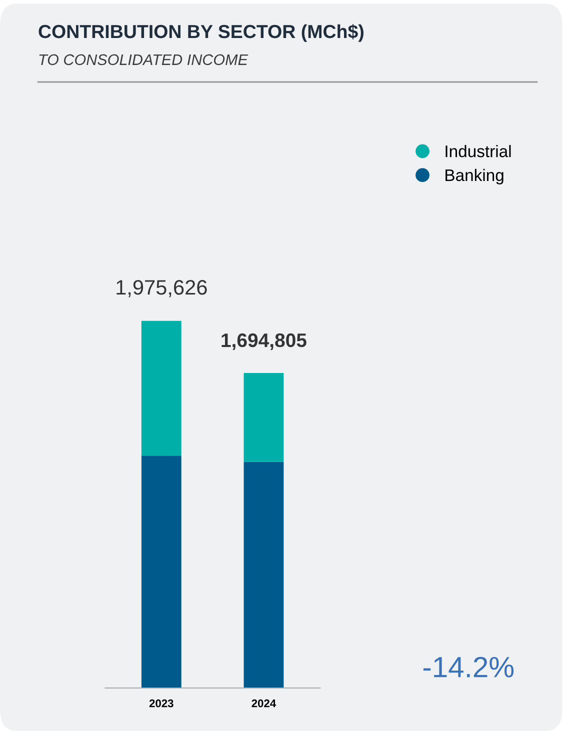 The width and height of the screenshot is (571, 731). What do you see at coordinates (161, 289) in the screenshot?
I see `annotation: 1,975,626` at bounding box center [161, 289].